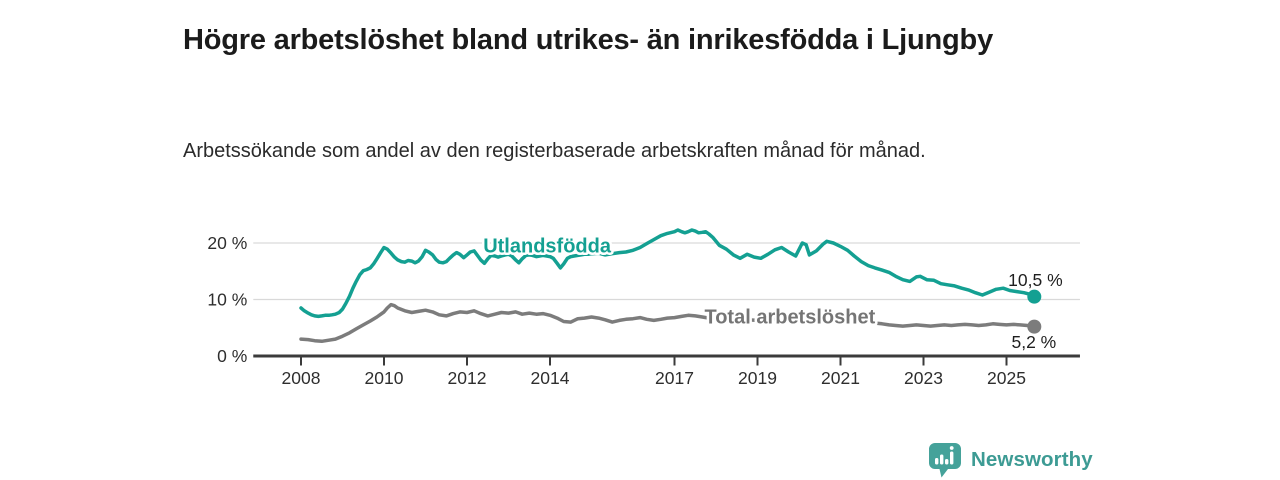 Image resolution: width=1280 pixels, height=480 pixels. What do you see at coordinates (757, 378) in the screenshot?
I see `x-tick-label: 2019` at bounding box center [757, 378].